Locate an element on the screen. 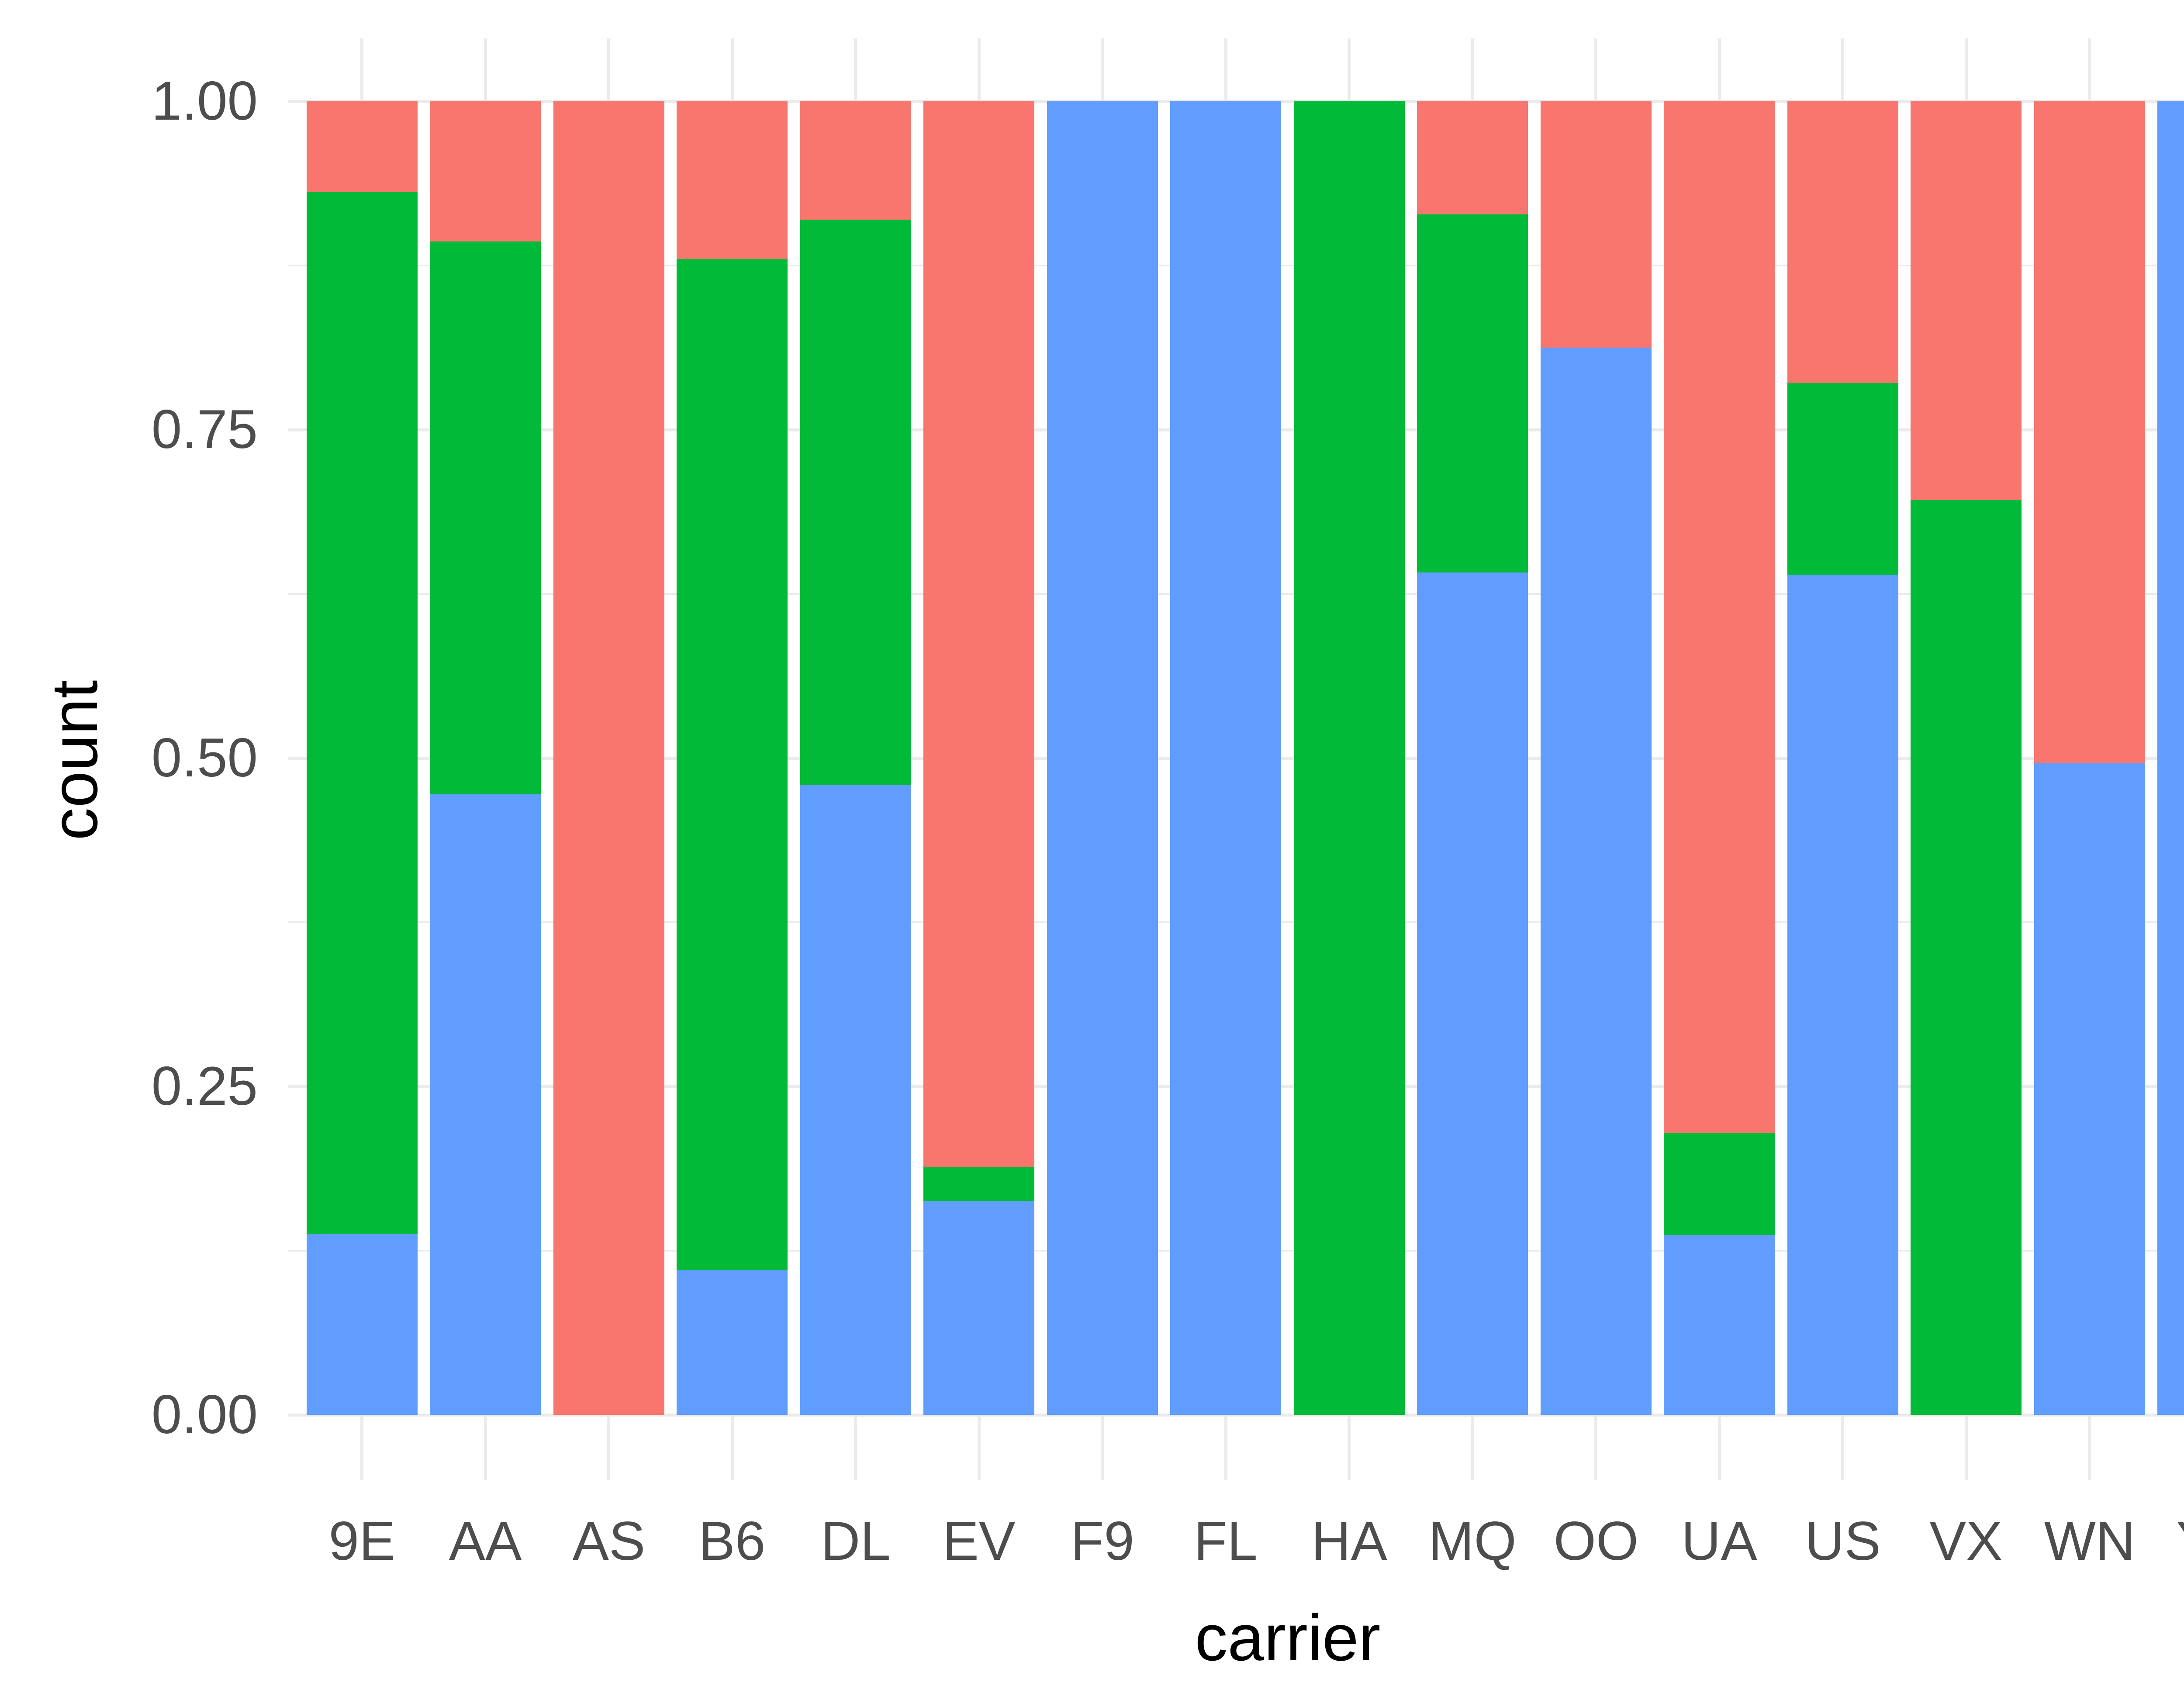  bar-VX is located at coordinates (1966, 759).